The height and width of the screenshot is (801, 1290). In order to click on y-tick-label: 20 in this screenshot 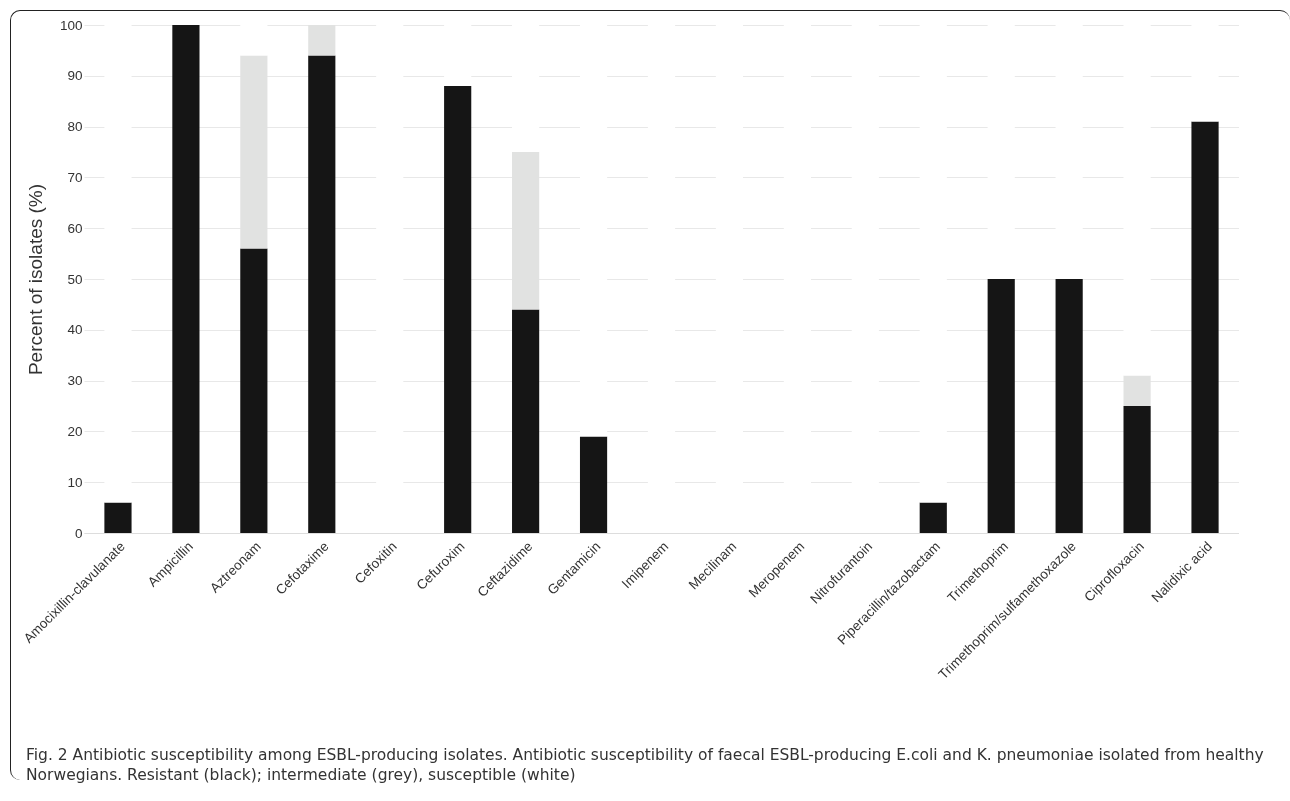, I will do `click(75, 431)`.